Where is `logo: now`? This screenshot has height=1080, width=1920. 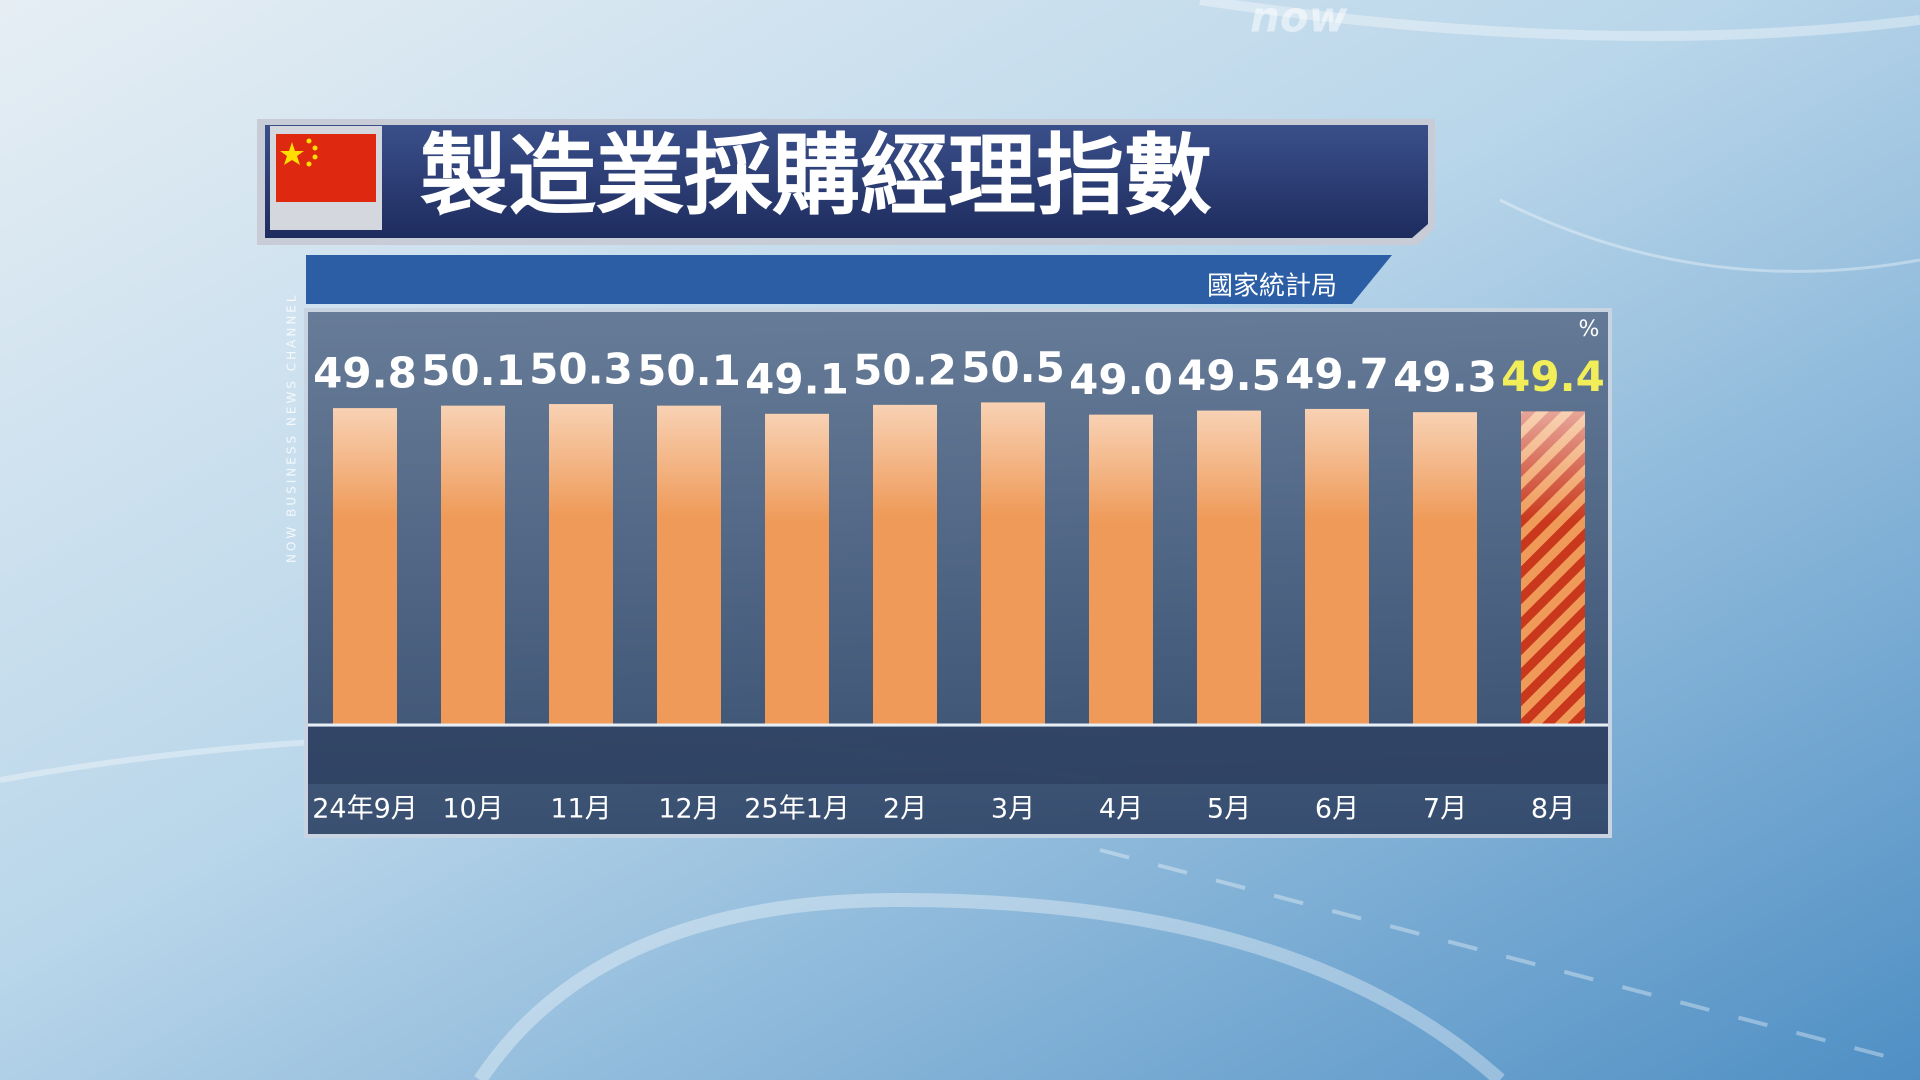
logo: now is located at coordinates (1299, 21).